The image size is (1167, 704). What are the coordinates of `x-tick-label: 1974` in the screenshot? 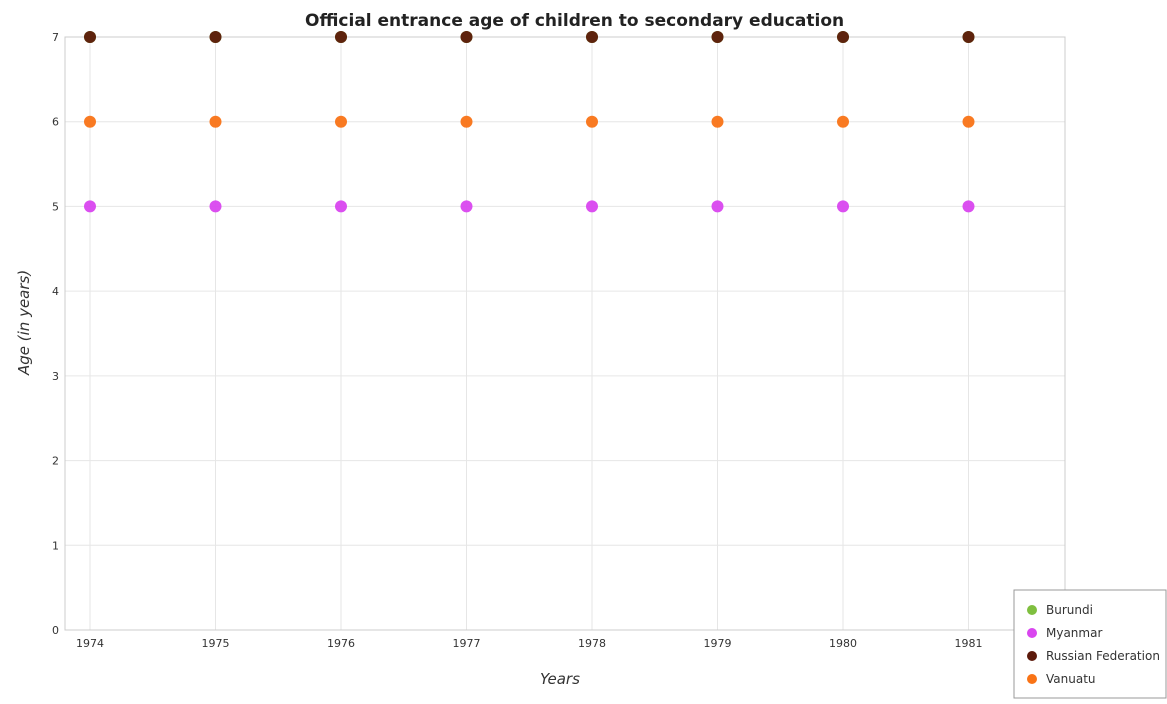 It's located at (90, 643).